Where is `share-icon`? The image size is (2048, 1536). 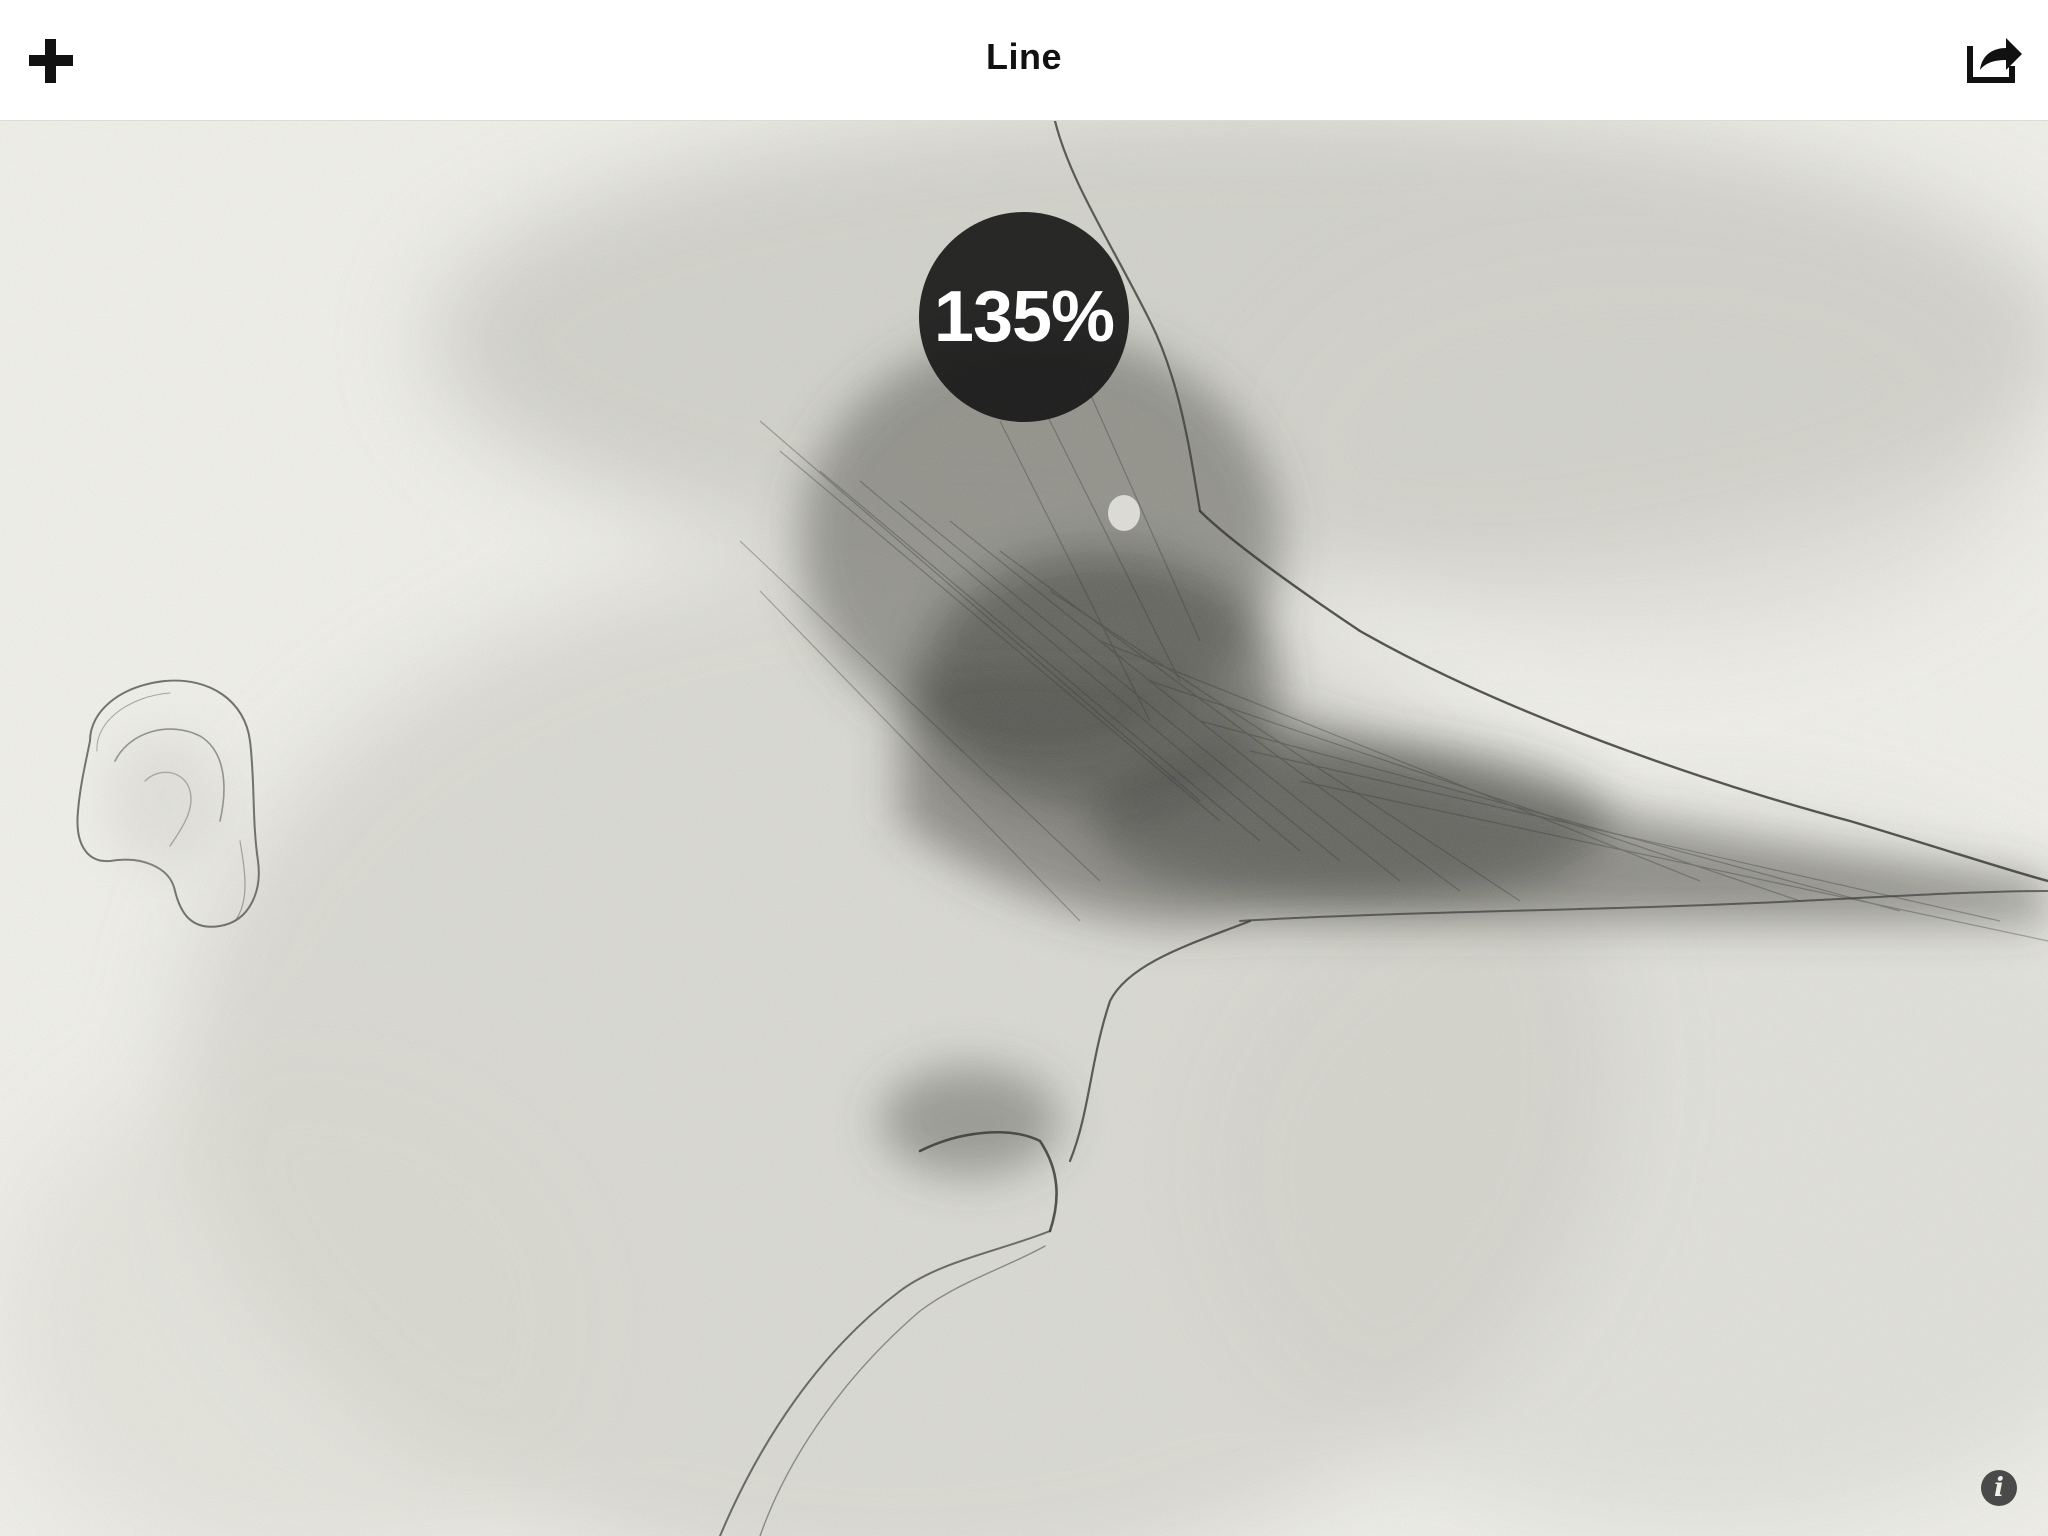
share-icon is located at coordinates (1994, 60).